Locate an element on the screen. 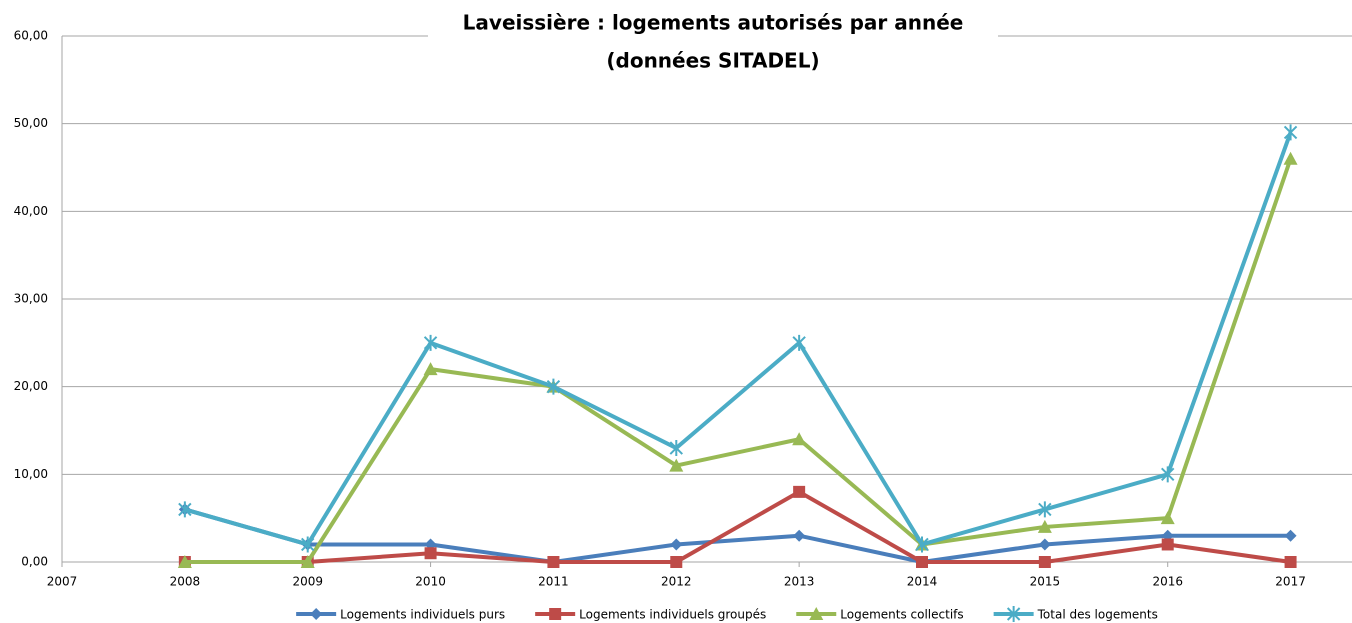 Image resolution: width=1352 pixels, height=623 pixels. x-tick-label: 2013 is located at coordinates (799, 582).